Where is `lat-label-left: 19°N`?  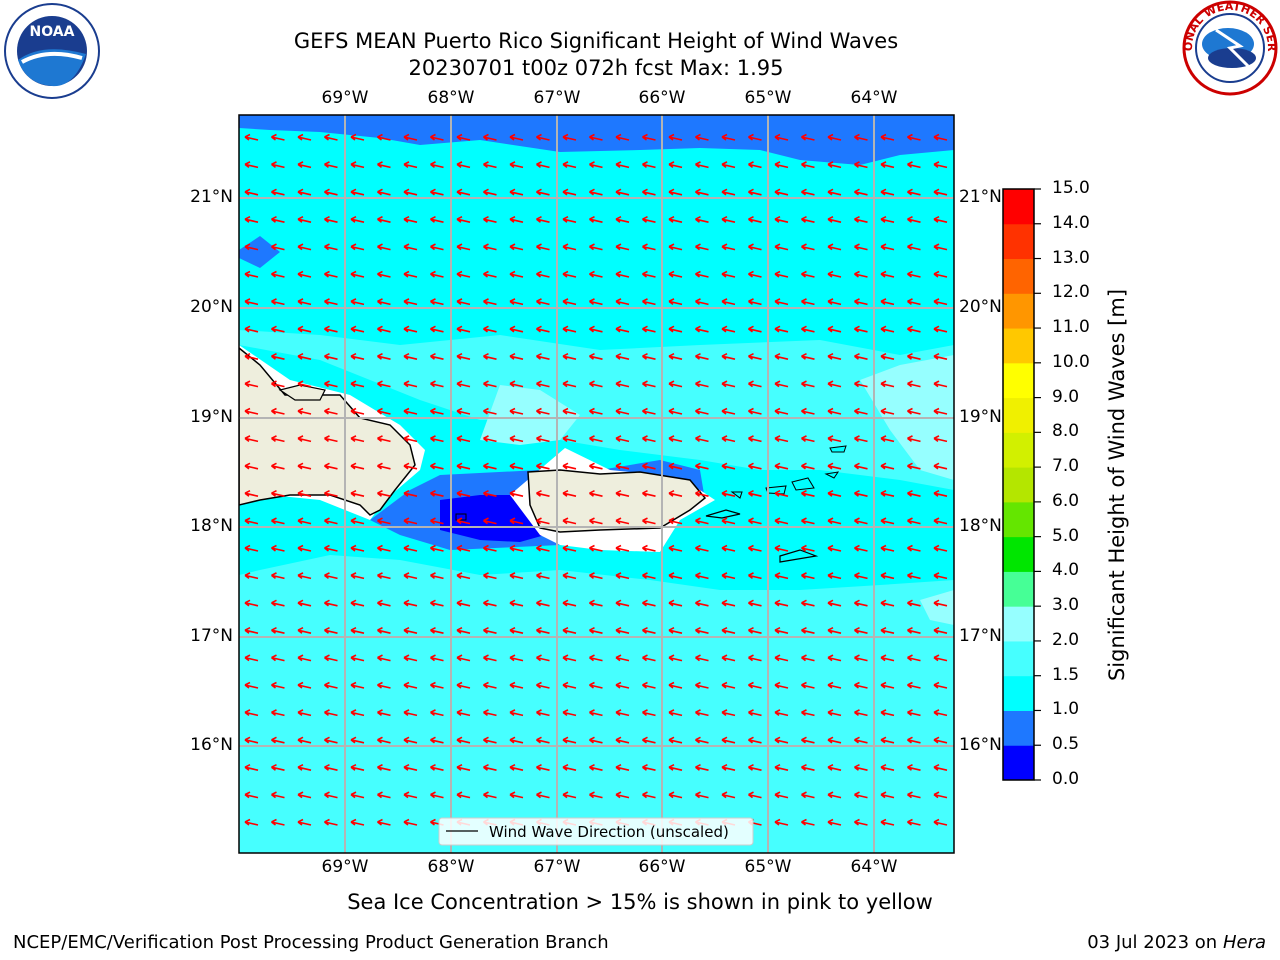
lat-label-left: 19°N is located at coordinates (211, 417).